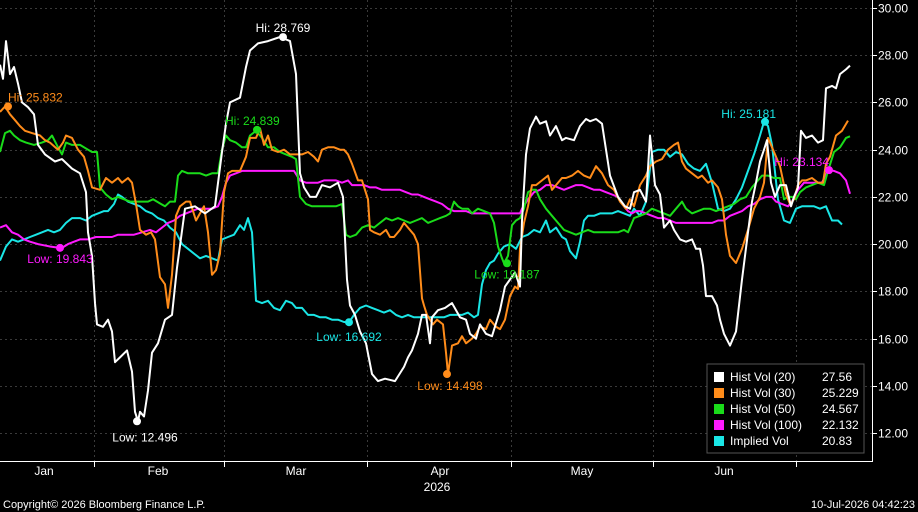 The height and width of the screenshot is (512, 918). Describe the element at coordinates (893, 245) in the screenshot. I see `y-tick-label: 20.00` at that location.